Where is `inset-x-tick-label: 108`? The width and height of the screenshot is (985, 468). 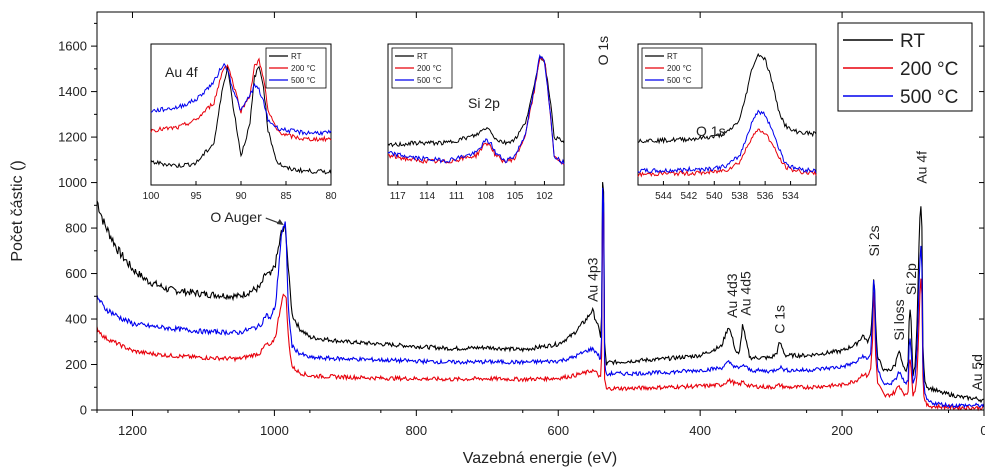
inset-x-tick-label: 108 is located at coordinates (485, 196).